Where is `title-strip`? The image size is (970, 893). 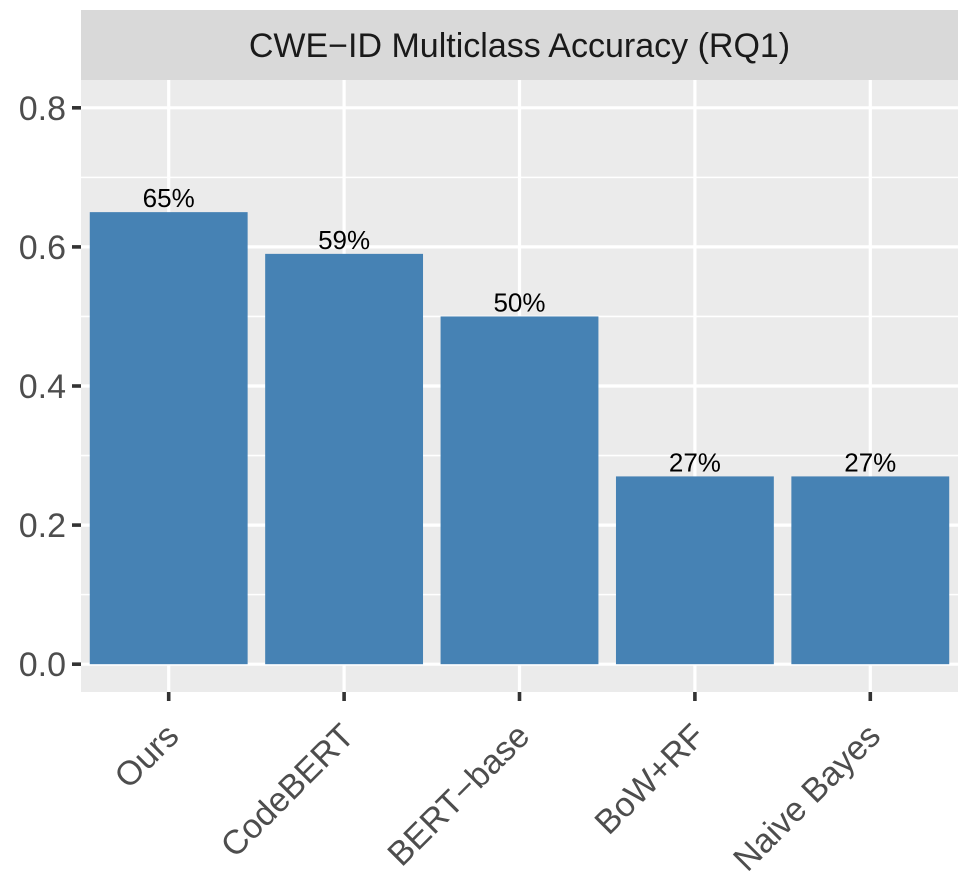
title-strip is located at coordinates (519, 45).